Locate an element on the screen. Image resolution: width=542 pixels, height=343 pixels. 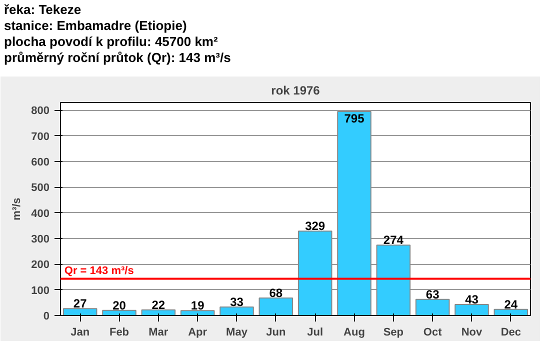
data-label: 795 is located at coordinates (354, 118).